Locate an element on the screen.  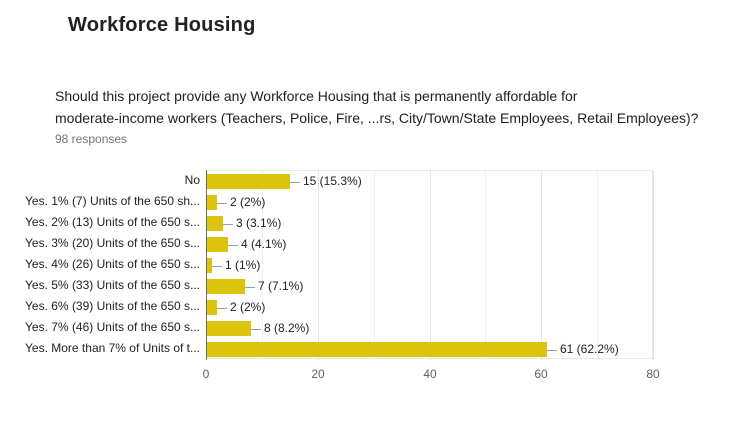
value-label: 7 (7.1%) is located at coordinates (281, 286).